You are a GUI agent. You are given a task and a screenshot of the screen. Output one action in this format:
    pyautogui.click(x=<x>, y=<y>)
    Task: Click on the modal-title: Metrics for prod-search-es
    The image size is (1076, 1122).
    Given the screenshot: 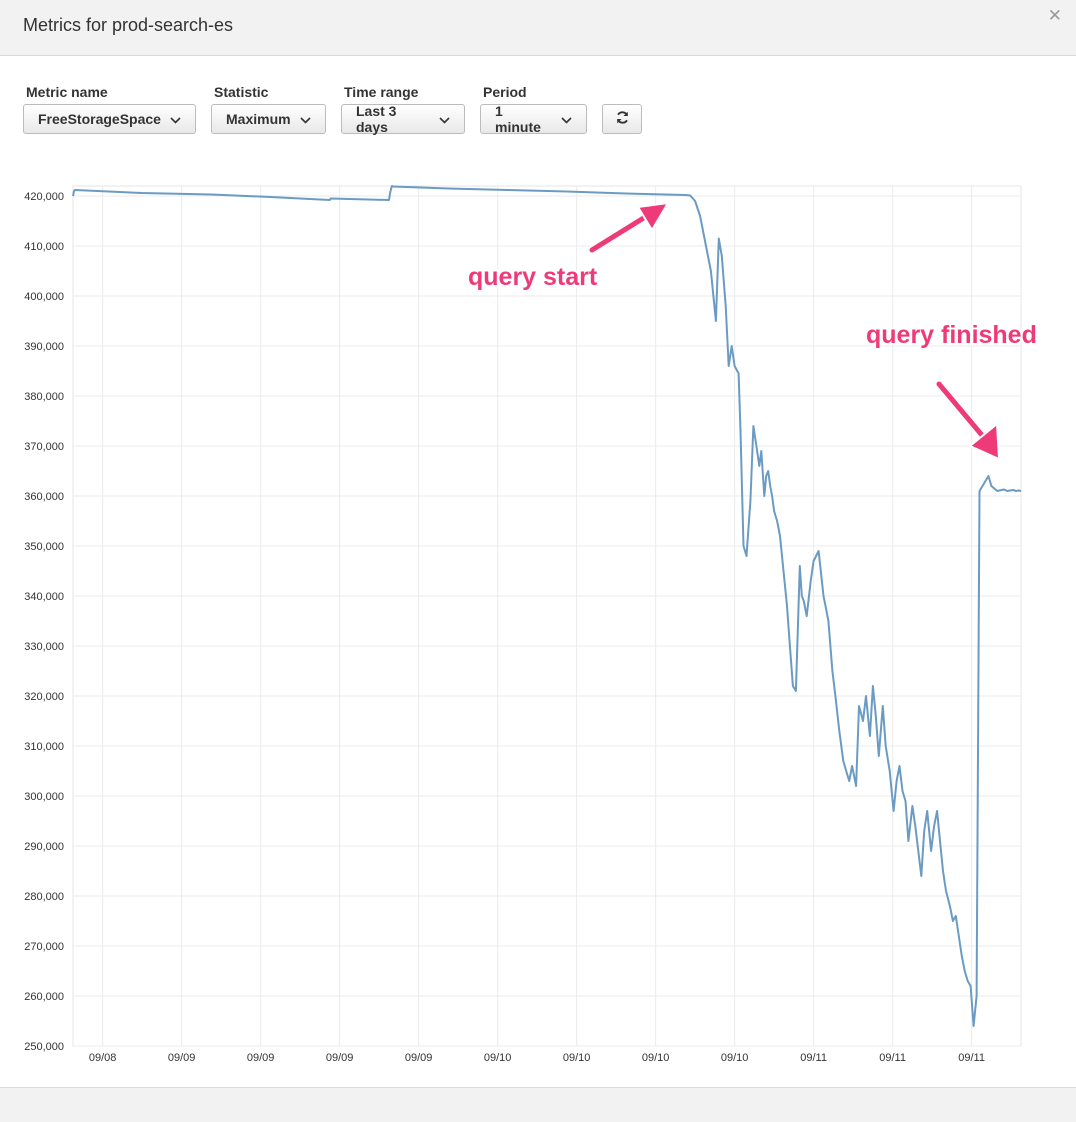 What is the action you would take?
    pyautogui.click(x=128, y=25)
    